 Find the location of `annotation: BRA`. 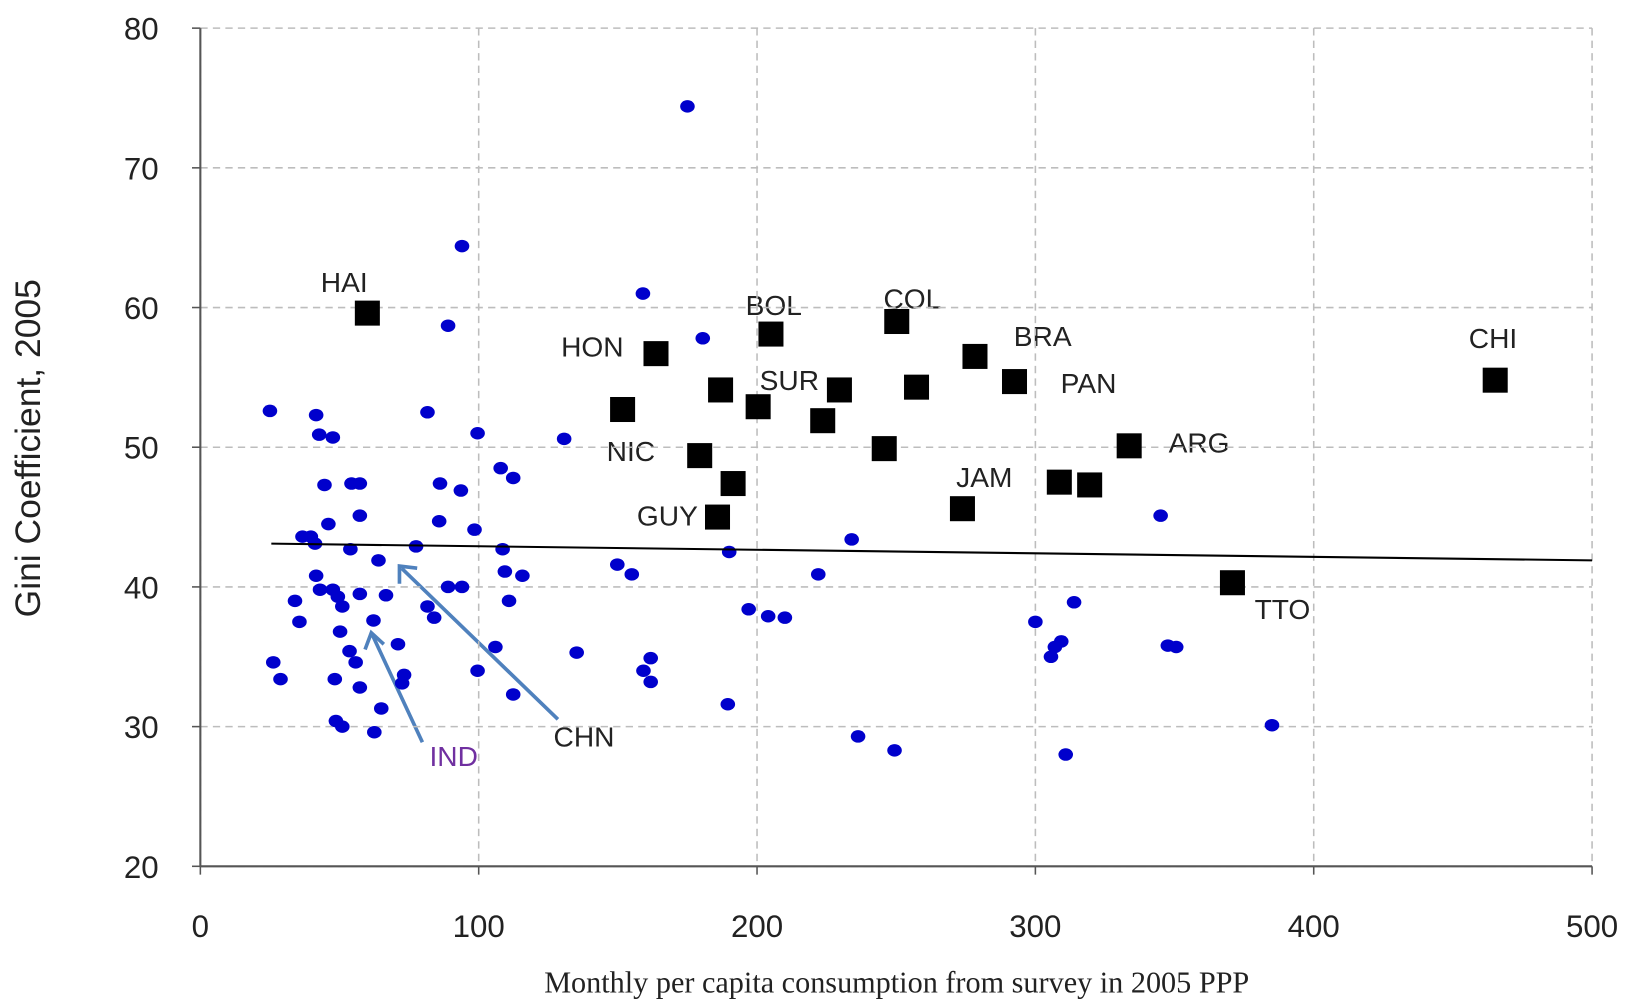

annotation: BRA is located at coordinates (1043, 336).